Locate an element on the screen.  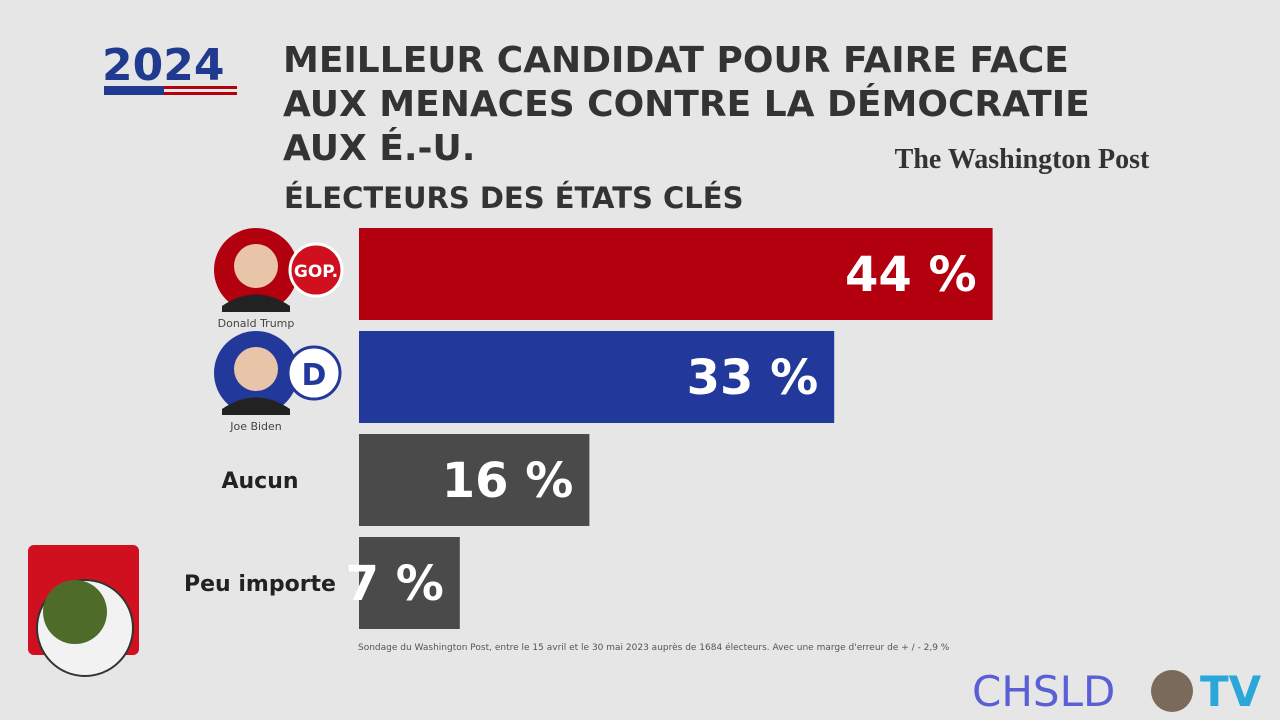
party-badge-label: GOP. is located at coordinates (316, 272).